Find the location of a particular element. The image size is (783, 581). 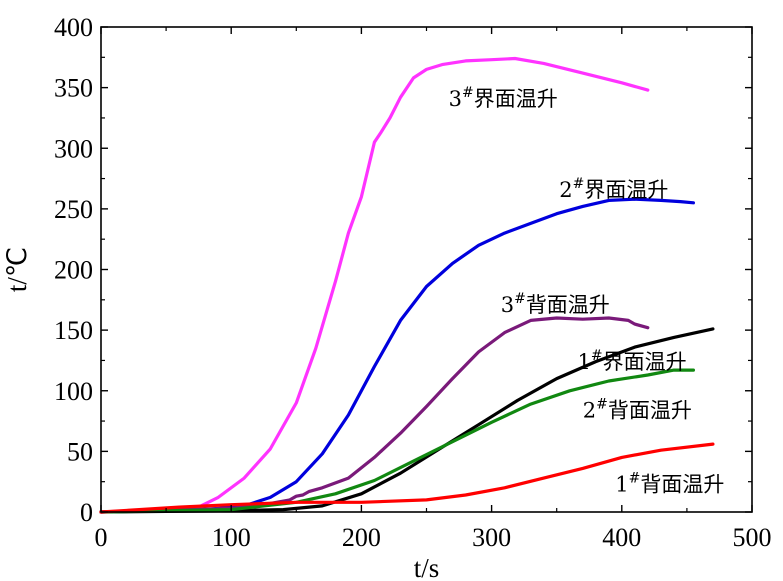

y-tick-label: 250 is located at coordinates (73, 209).